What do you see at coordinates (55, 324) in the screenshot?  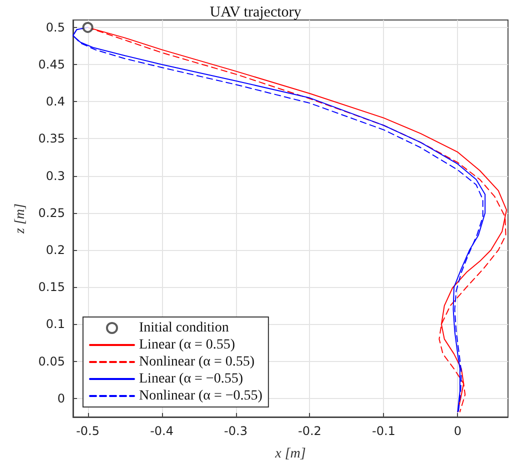 I see `y-tick-label: 0.1` at bounding box center [55, 324].